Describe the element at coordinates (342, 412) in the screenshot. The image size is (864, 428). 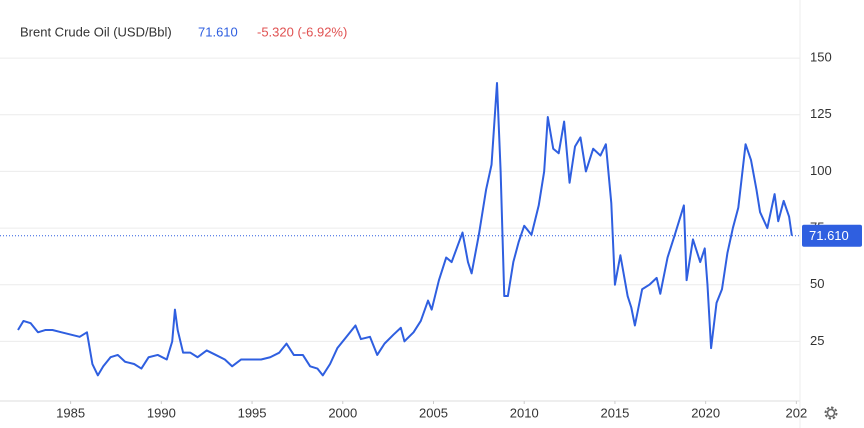
I see `x-tick-label: 2000` at that location.